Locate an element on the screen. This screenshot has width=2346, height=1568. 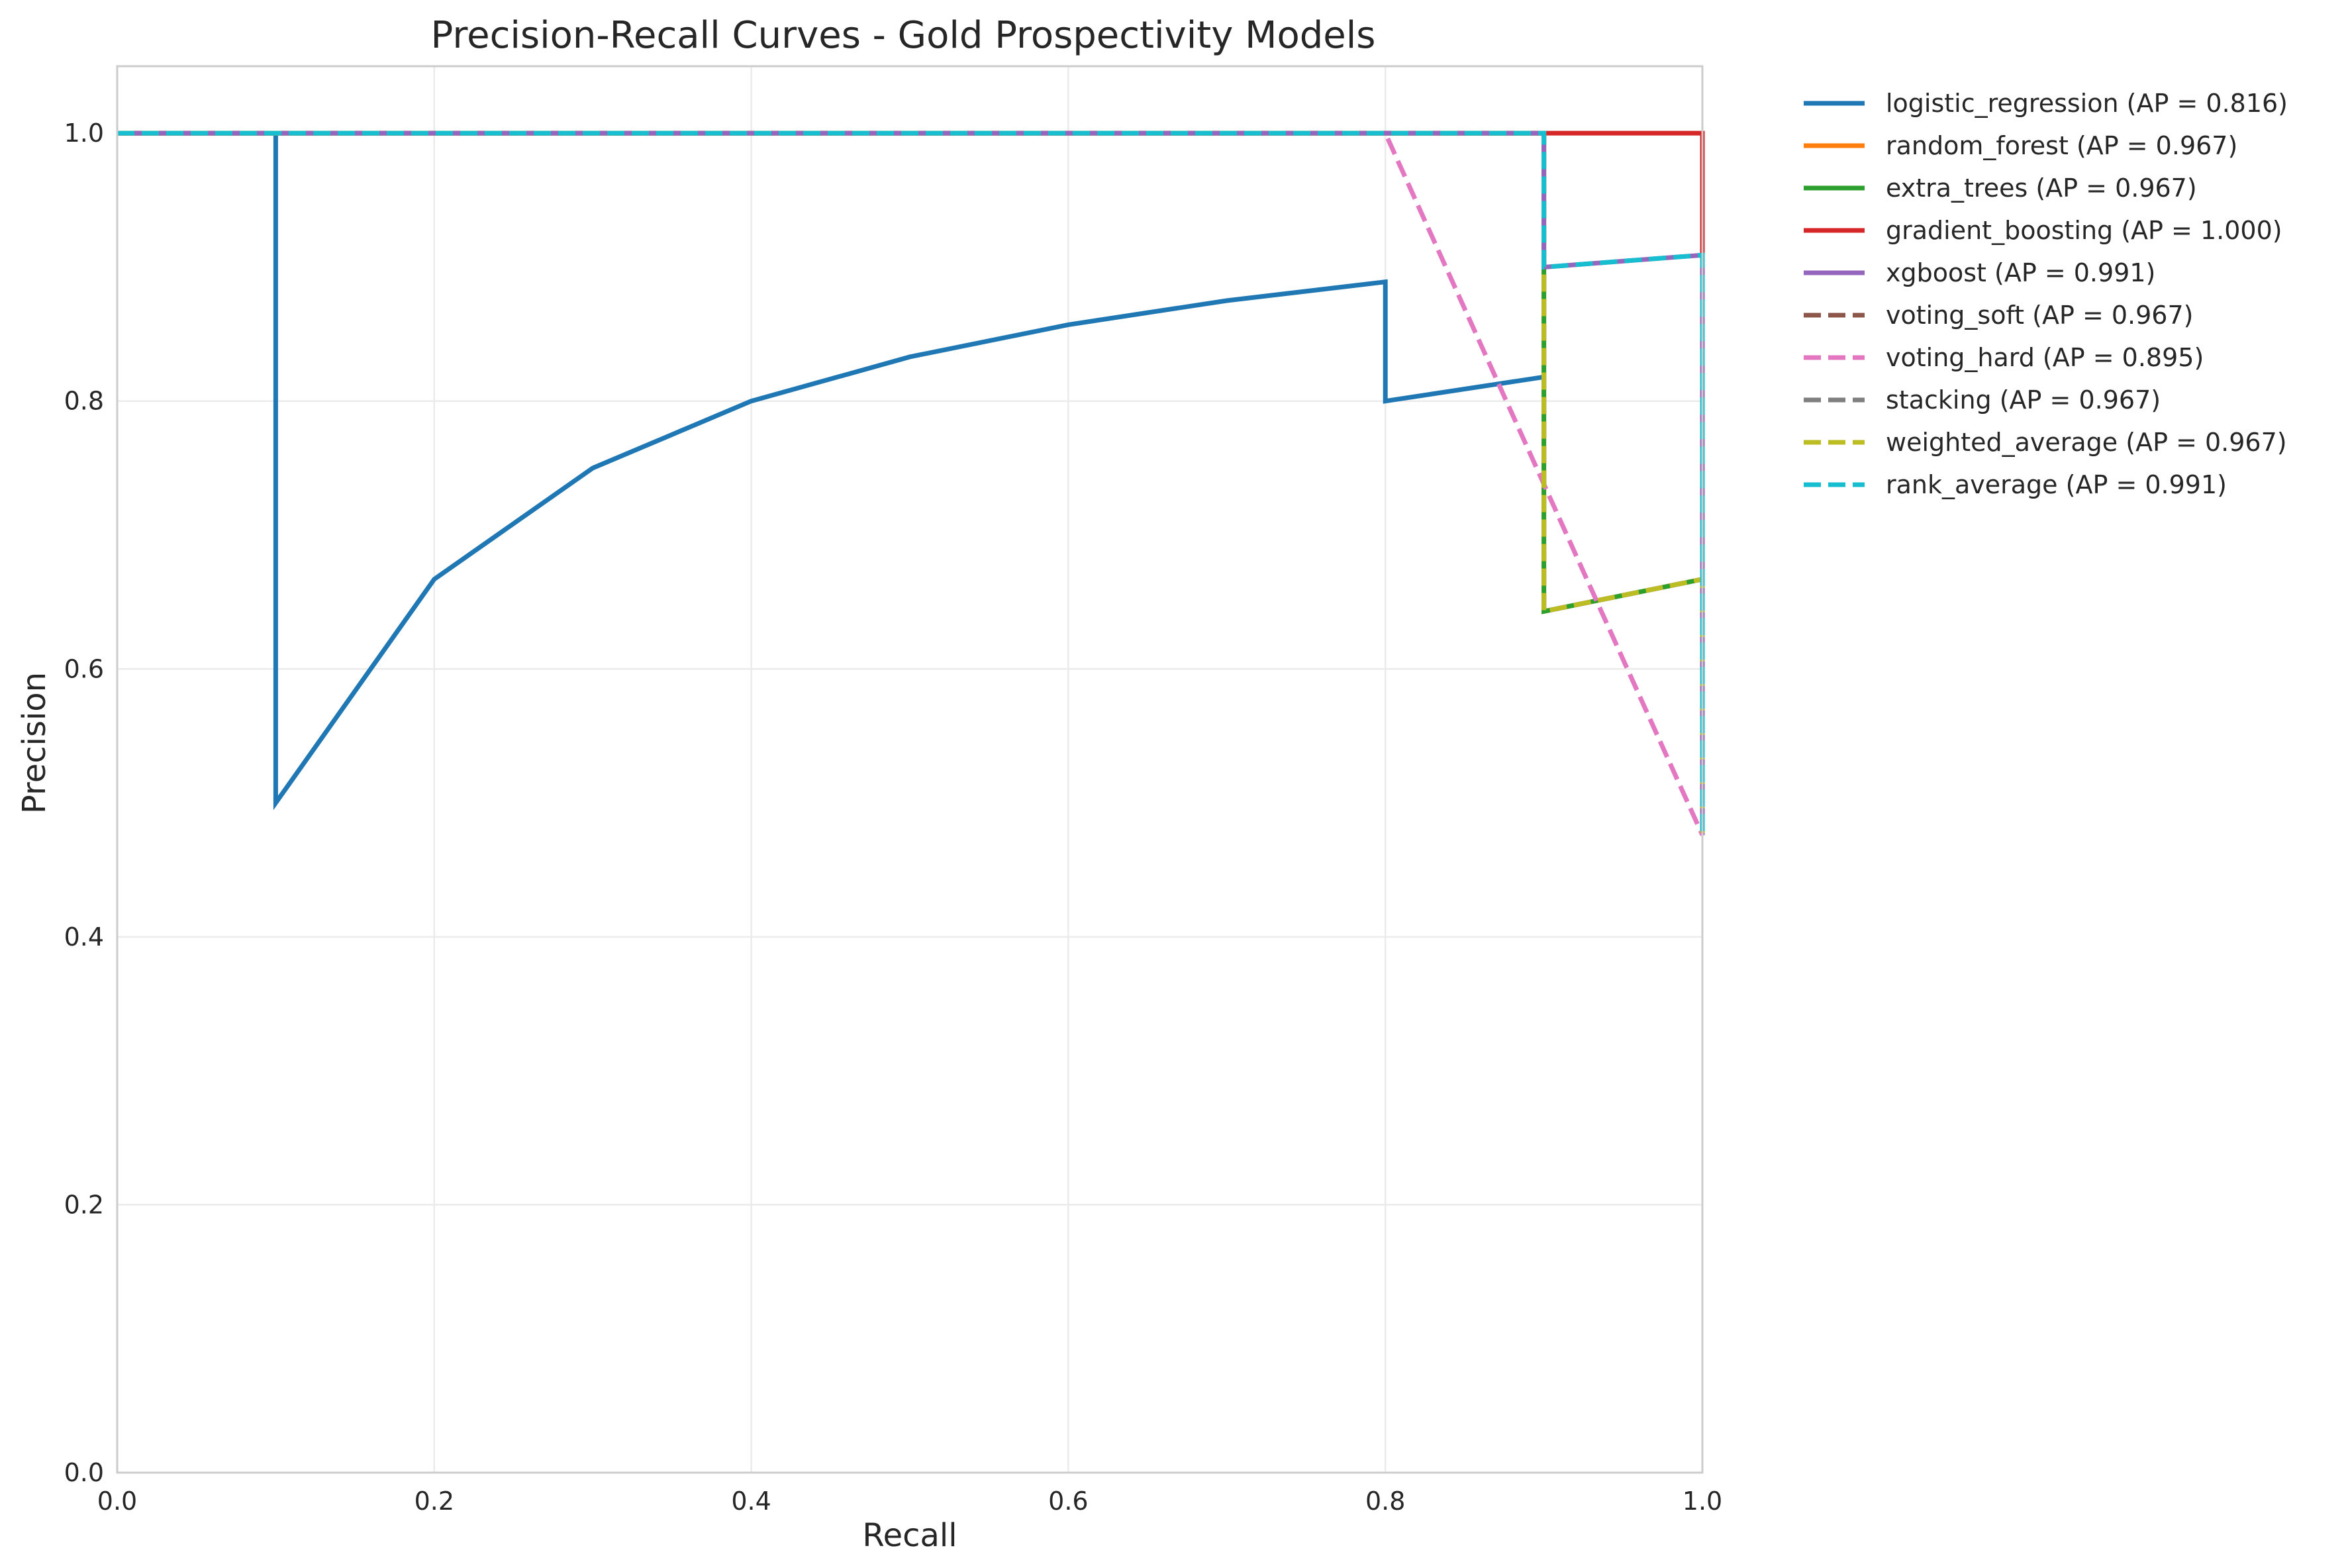
legend-label: random_forest (AP = 0.967) is located at coordinates (2061, 145).